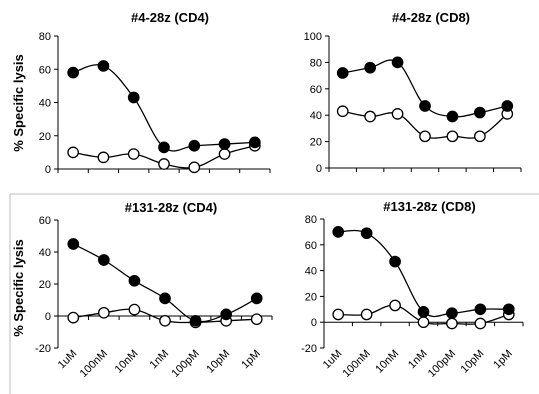 The height and width of the screenshot is (394, 539). What do you see at coordinates (43, 349) in the screenshot?
I see `chart-3-y-tick-label: -20` at bounding box center [43, 349].